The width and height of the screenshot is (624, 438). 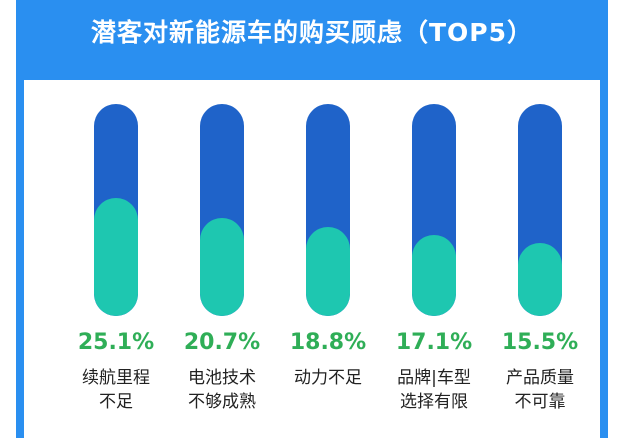 I want to click on bar-value-label: 17.1%, so click(x=434, y=342).